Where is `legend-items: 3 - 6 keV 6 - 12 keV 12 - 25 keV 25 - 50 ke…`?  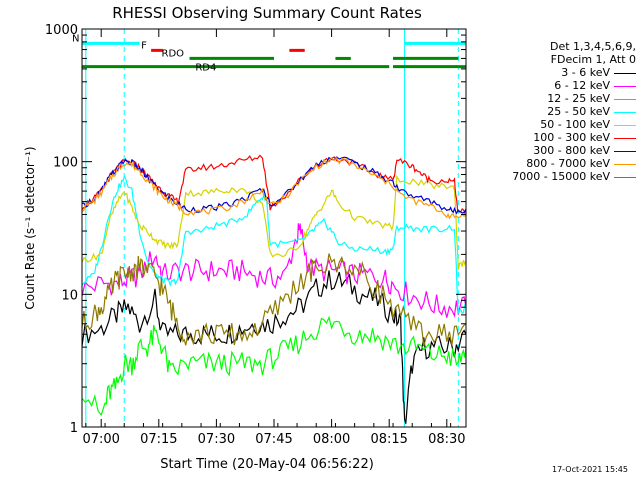
legend-items: 3 - 6 keV 6 - 12 keV 12 - 25 keV 25 - 50 ke… is located at coordinates (562, 124).